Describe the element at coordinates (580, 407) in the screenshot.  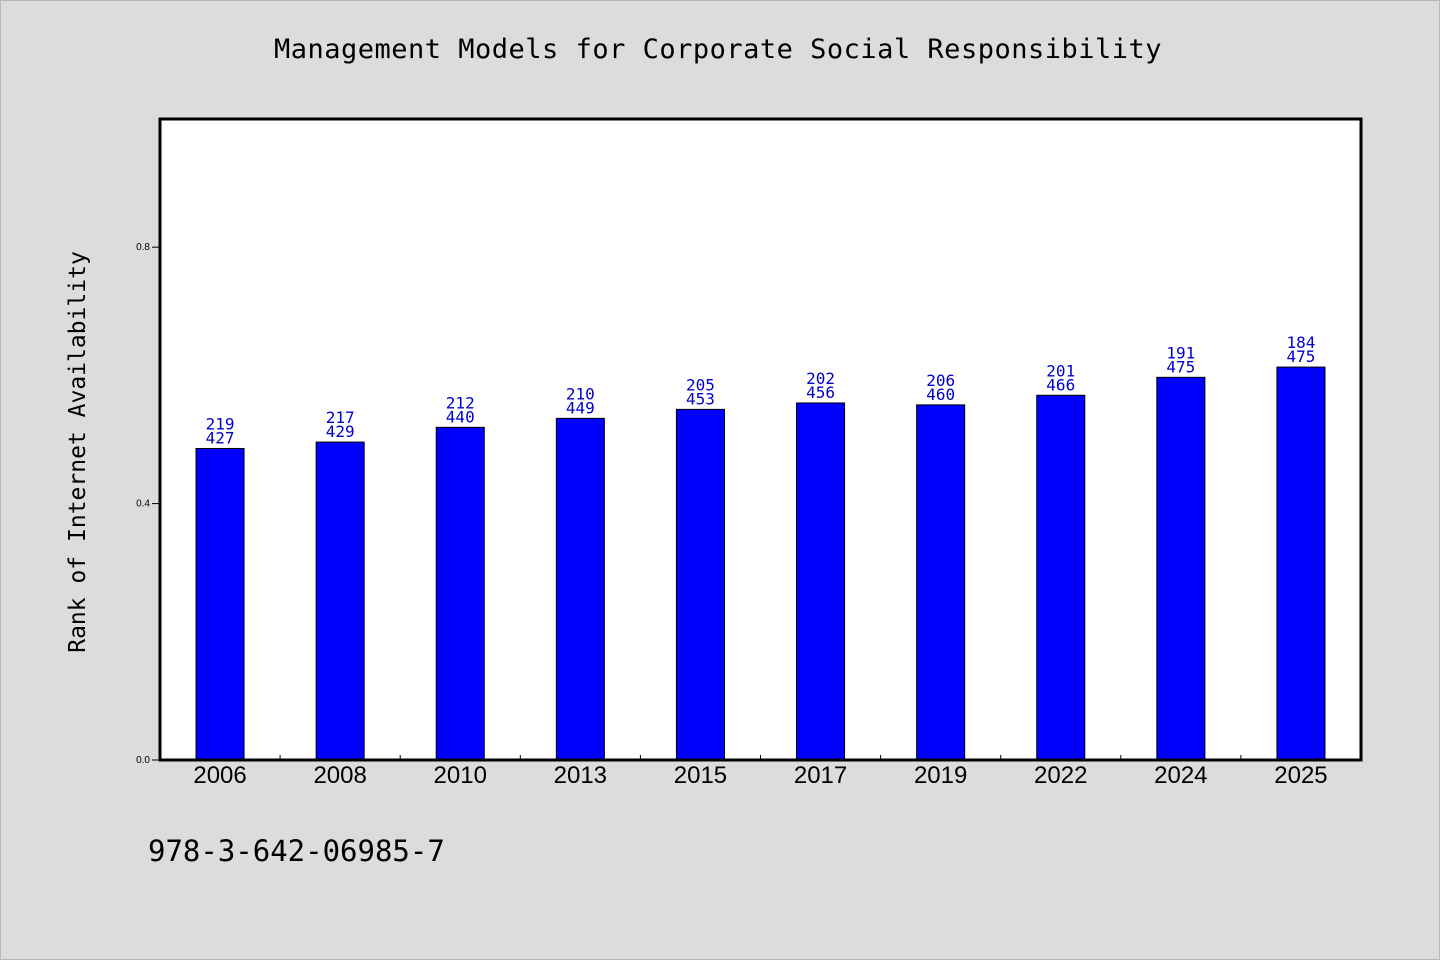
I see `data-label-lower-2013: 449` at that location.